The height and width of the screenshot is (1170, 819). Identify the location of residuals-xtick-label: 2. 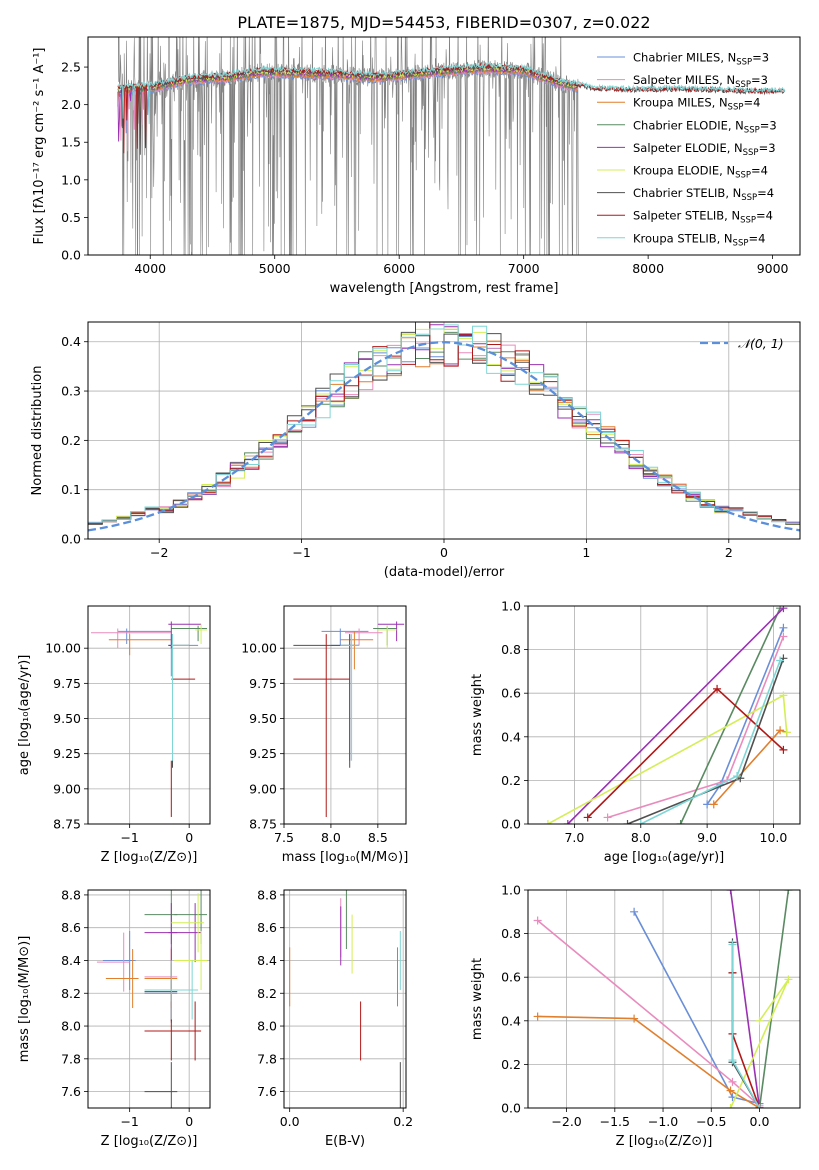
(729, 552).